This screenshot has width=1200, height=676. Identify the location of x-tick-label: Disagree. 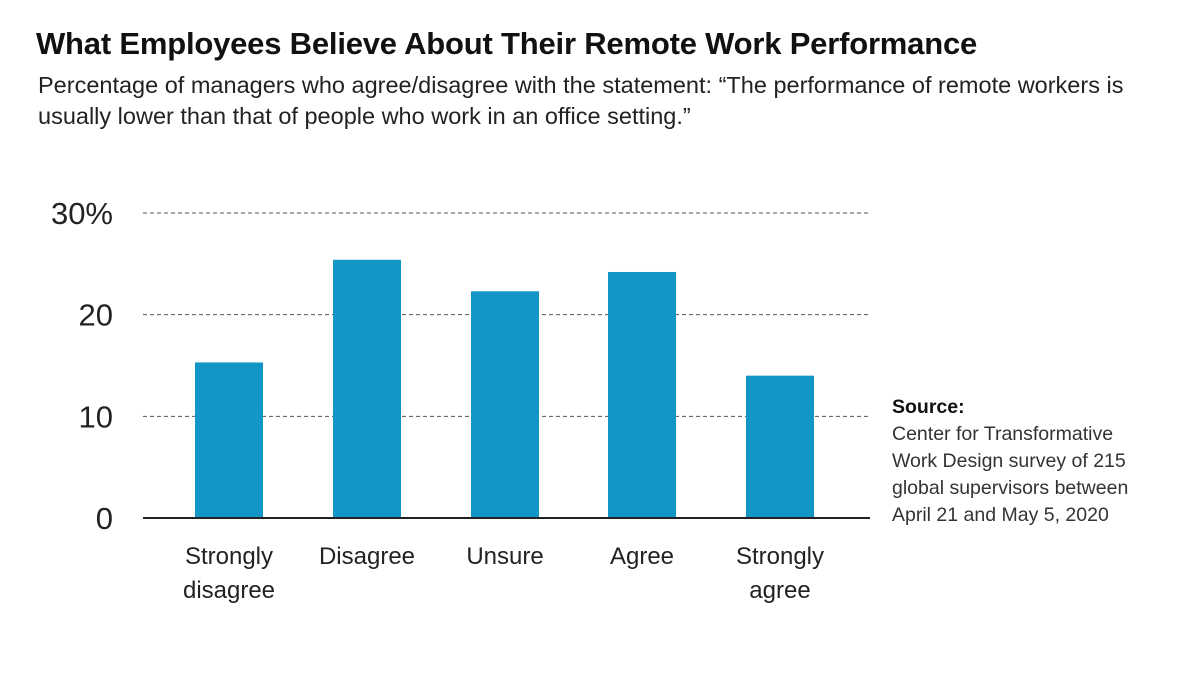
(367, 556).